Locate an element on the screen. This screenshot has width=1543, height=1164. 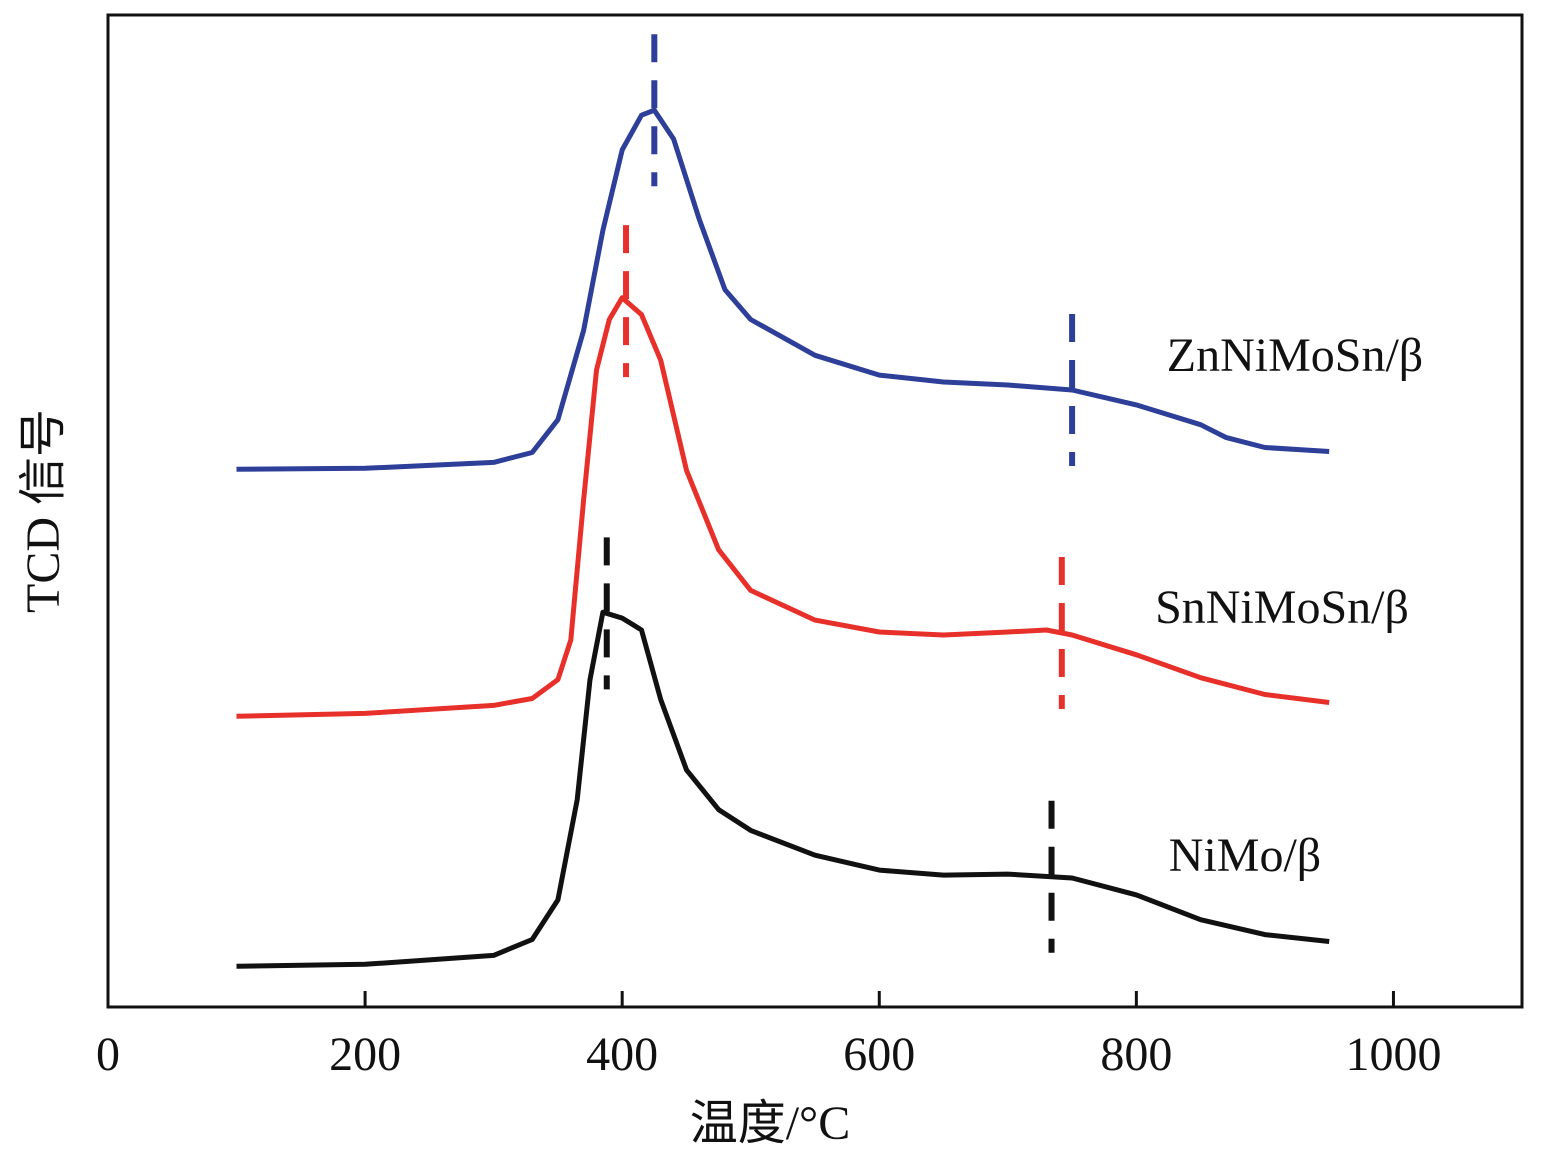
x-tick-label: 400 is located at coordinates (622, 1054).